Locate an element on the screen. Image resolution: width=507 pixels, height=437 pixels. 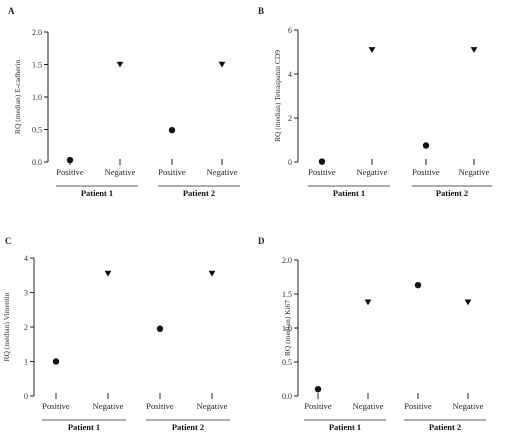
panel-letter: C is located at coordinates (8, 241).